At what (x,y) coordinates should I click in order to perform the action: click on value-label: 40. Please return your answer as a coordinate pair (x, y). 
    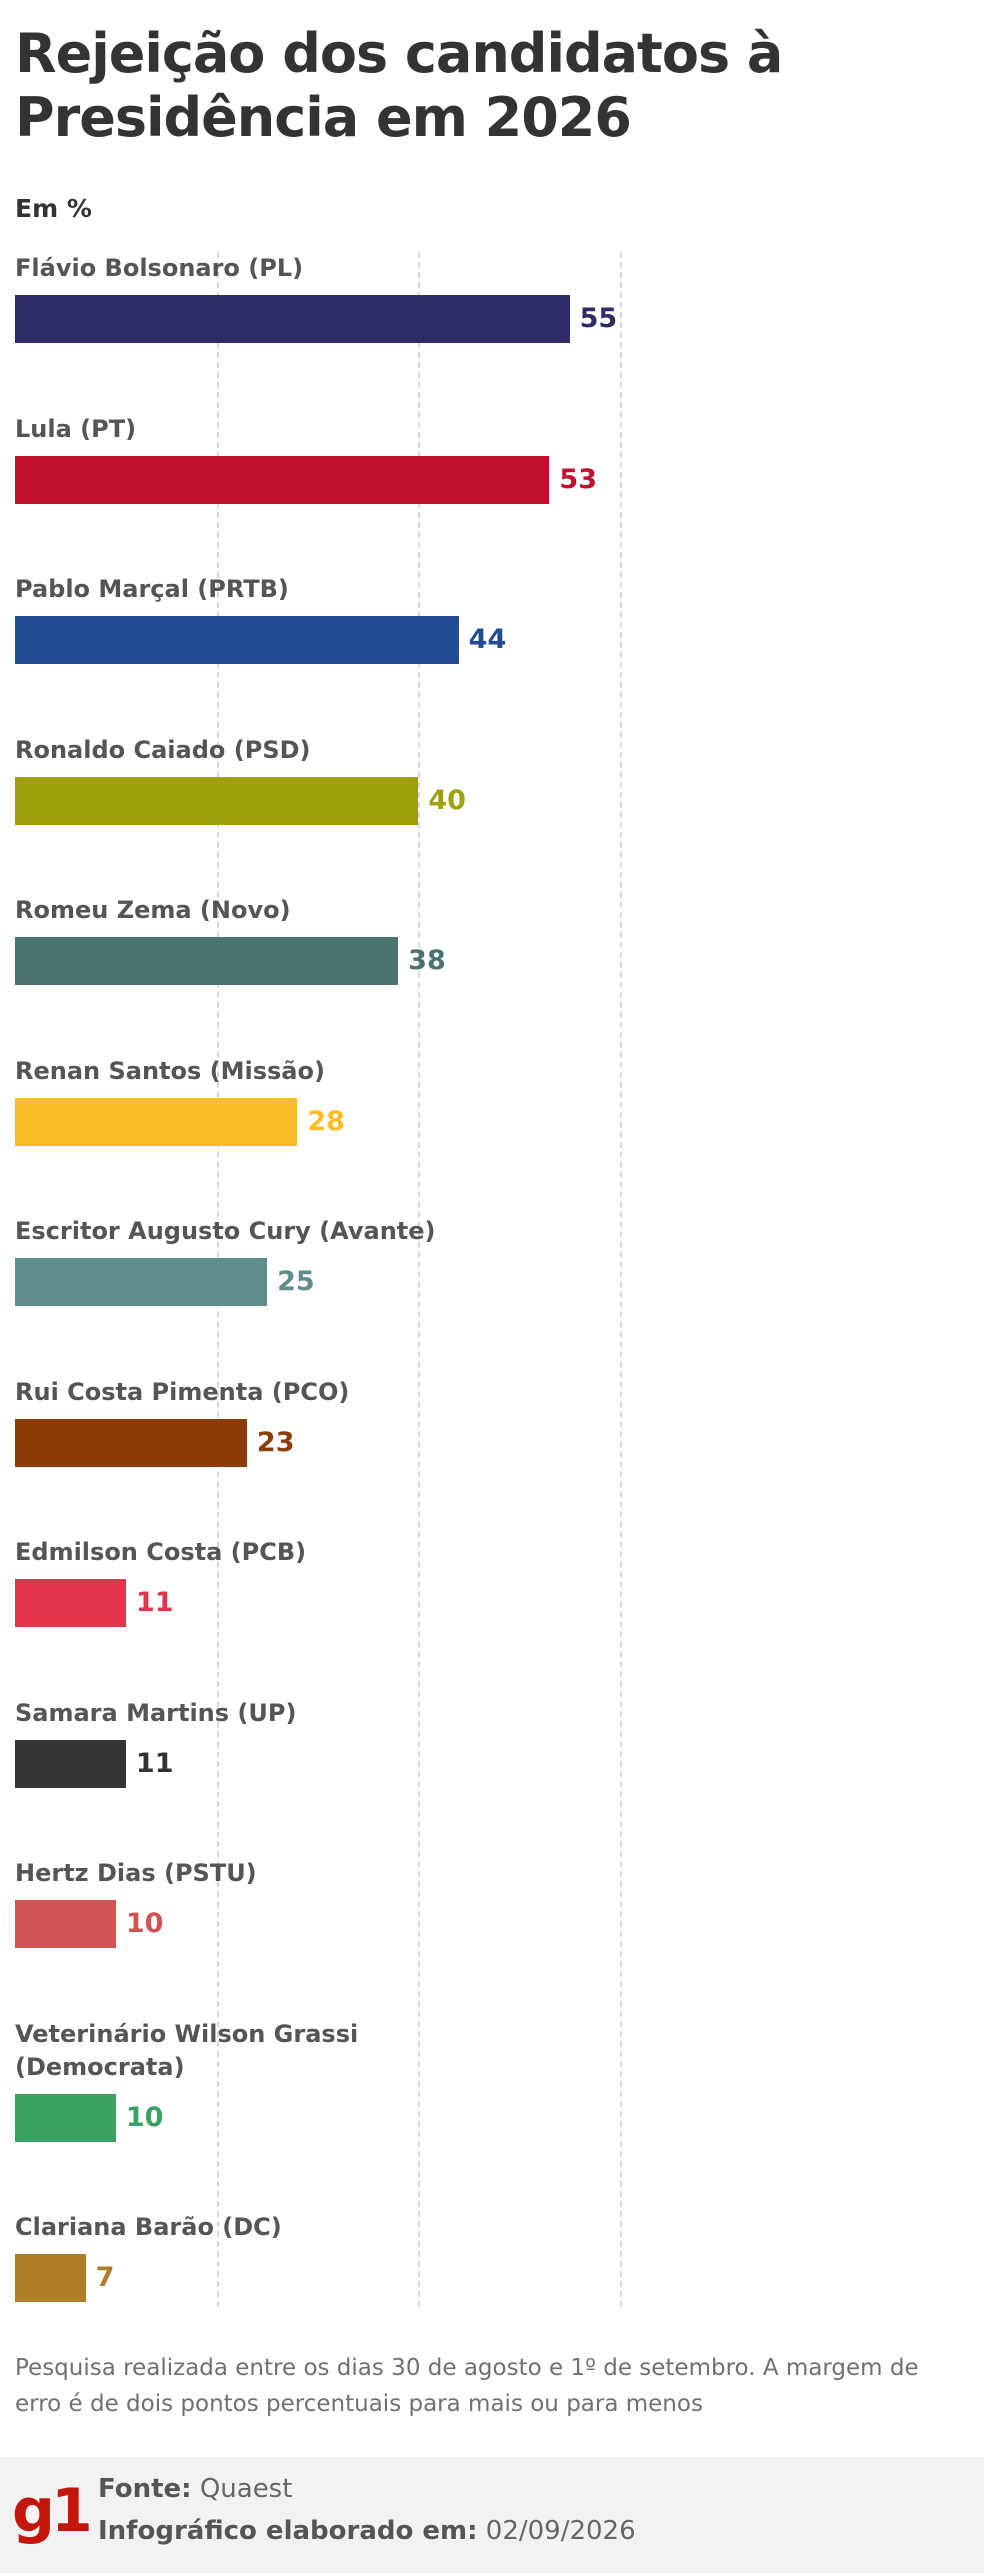
    Looking at the image, I should click on (447, 800).